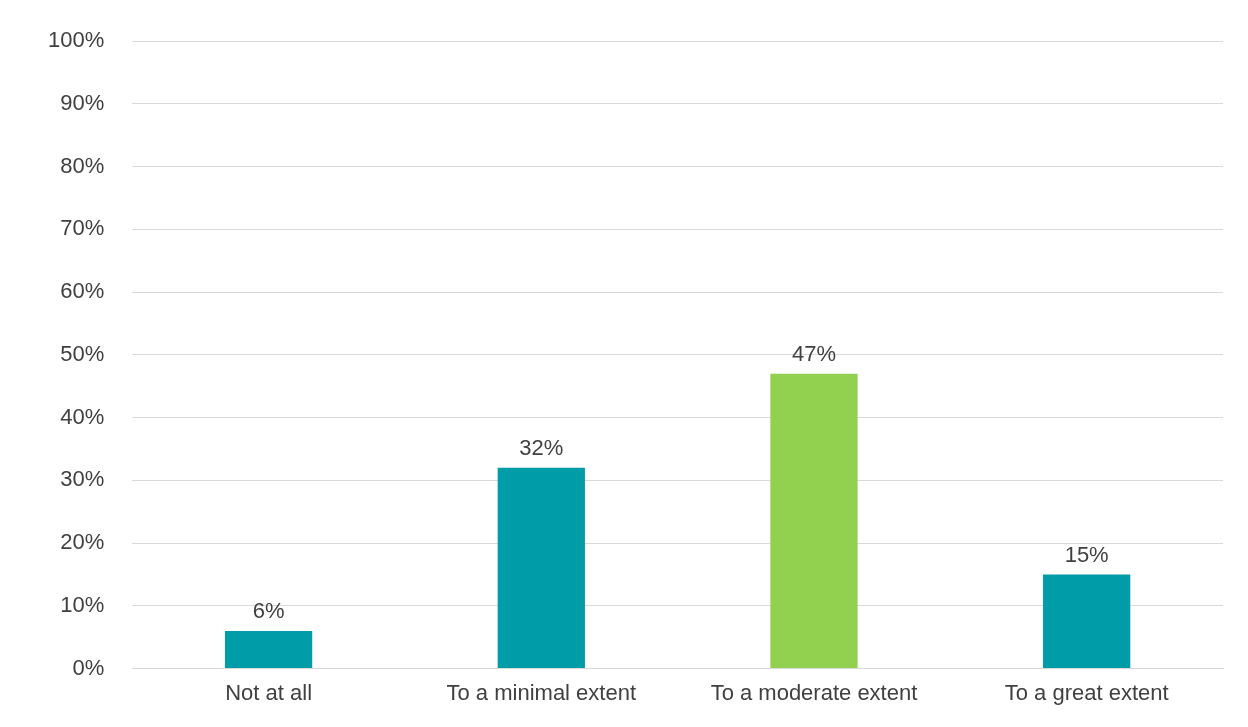 Image resolution: width=1248 pixels, height=727 pixels. What do you see at coordinates (813, 353) in the screenshot?
I see `data-label: 47%` at bounding box center [813, 353].